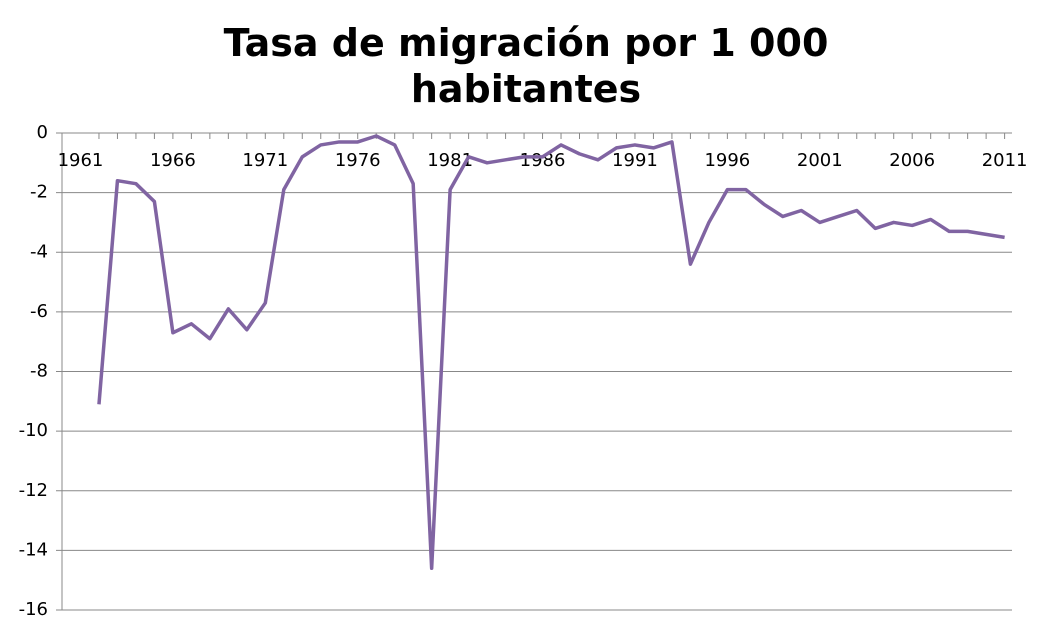 The image size is (1052, 635). Describe the element at coordinates (265, 160) in the screenshot. I see `x-tick-label: 1971` at that location.